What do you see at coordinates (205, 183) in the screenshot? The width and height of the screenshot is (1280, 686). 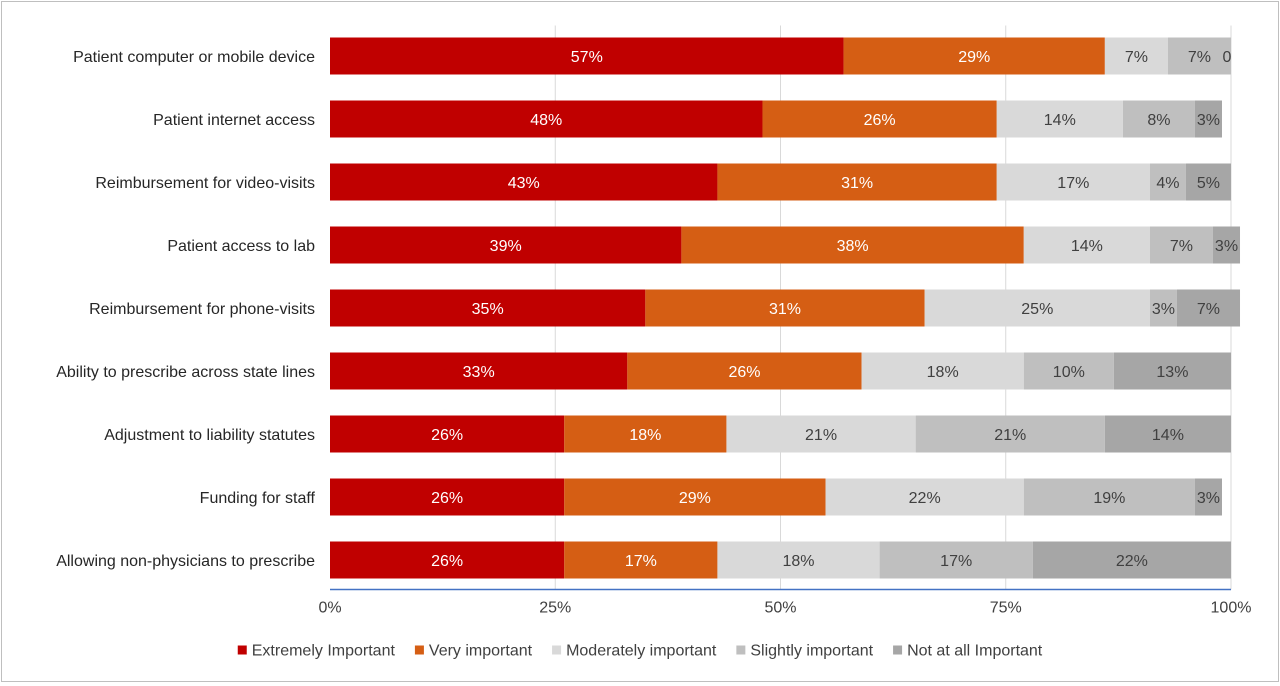 I see `category-label: Reimbursement for video-visits` at bounding box center [205, 183].